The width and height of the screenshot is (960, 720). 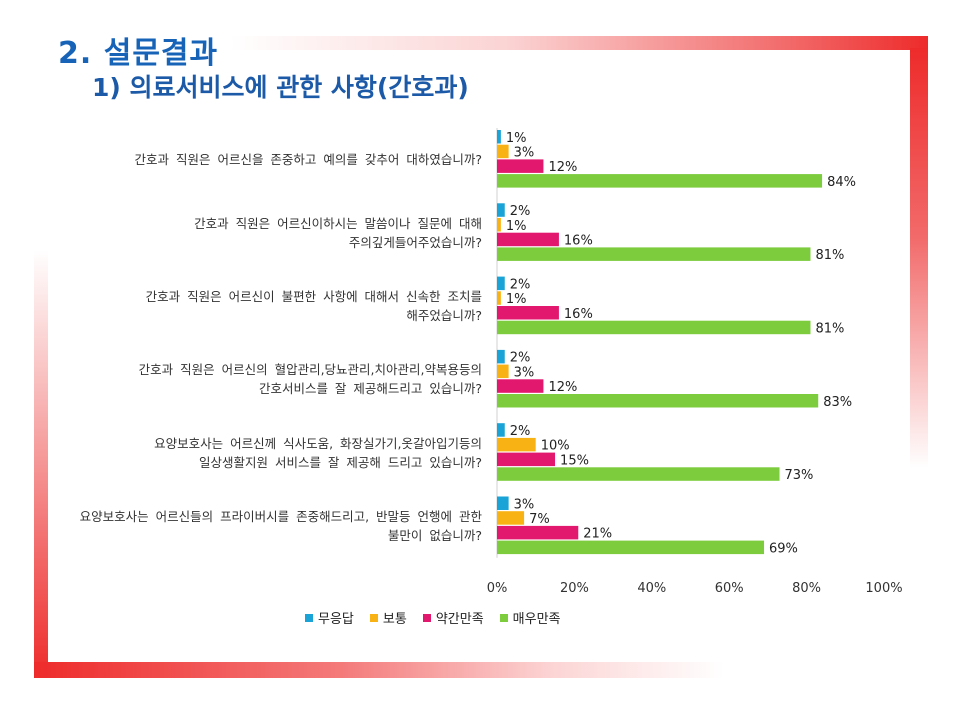 What do you see at coordinates (574, 588) in the screenshot?
I see `x-tick-label: 20%` at bounding box center [574, 588].